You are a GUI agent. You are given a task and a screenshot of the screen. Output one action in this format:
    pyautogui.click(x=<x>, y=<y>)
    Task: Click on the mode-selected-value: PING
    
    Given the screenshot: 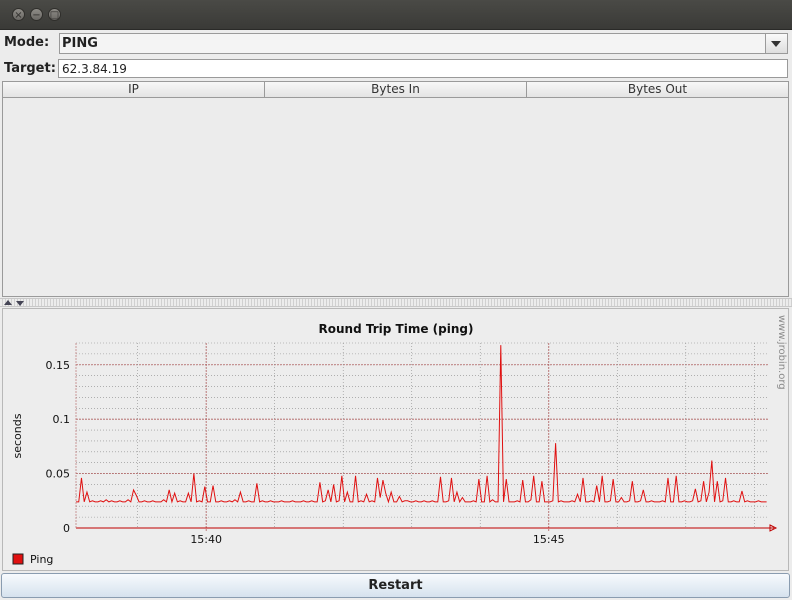 What is the action you would take?
    pyautogui.click(x=80, y=43)
    